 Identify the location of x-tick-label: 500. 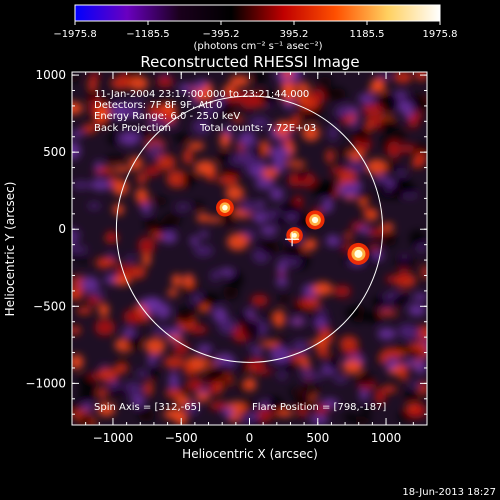
(317, 438).